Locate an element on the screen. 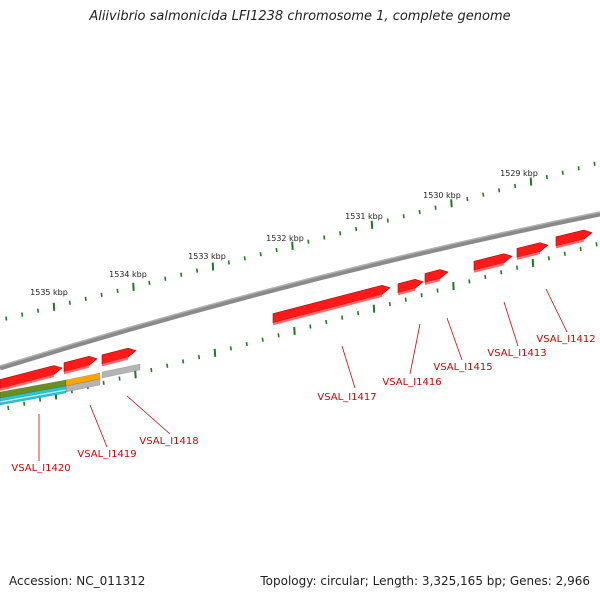 Image resolution: width=600 pixels, height=600 pixels. scale-label: 1529 kbp is located at coordinates (519, 173).